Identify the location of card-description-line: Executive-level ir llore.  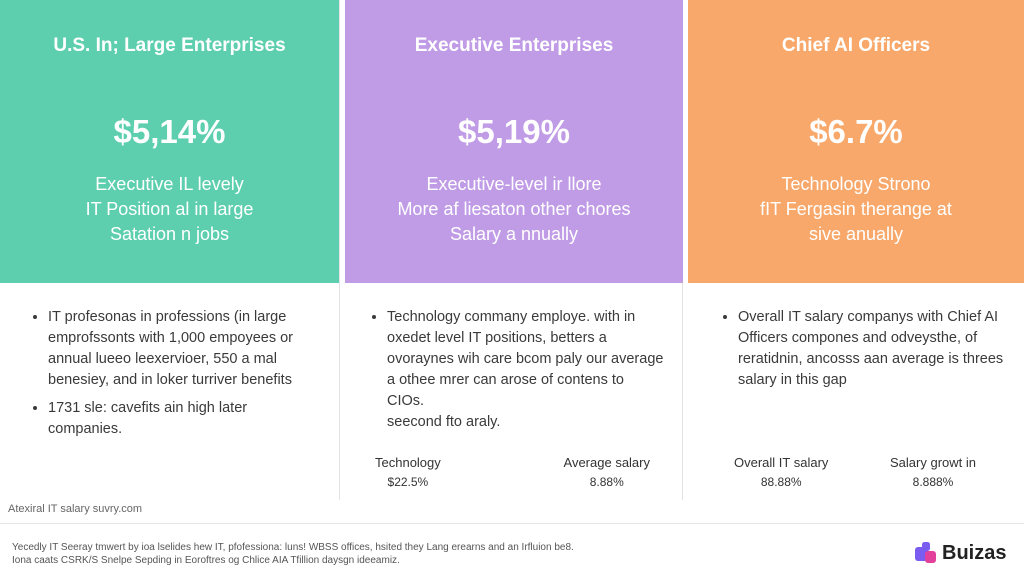
(514, 184).